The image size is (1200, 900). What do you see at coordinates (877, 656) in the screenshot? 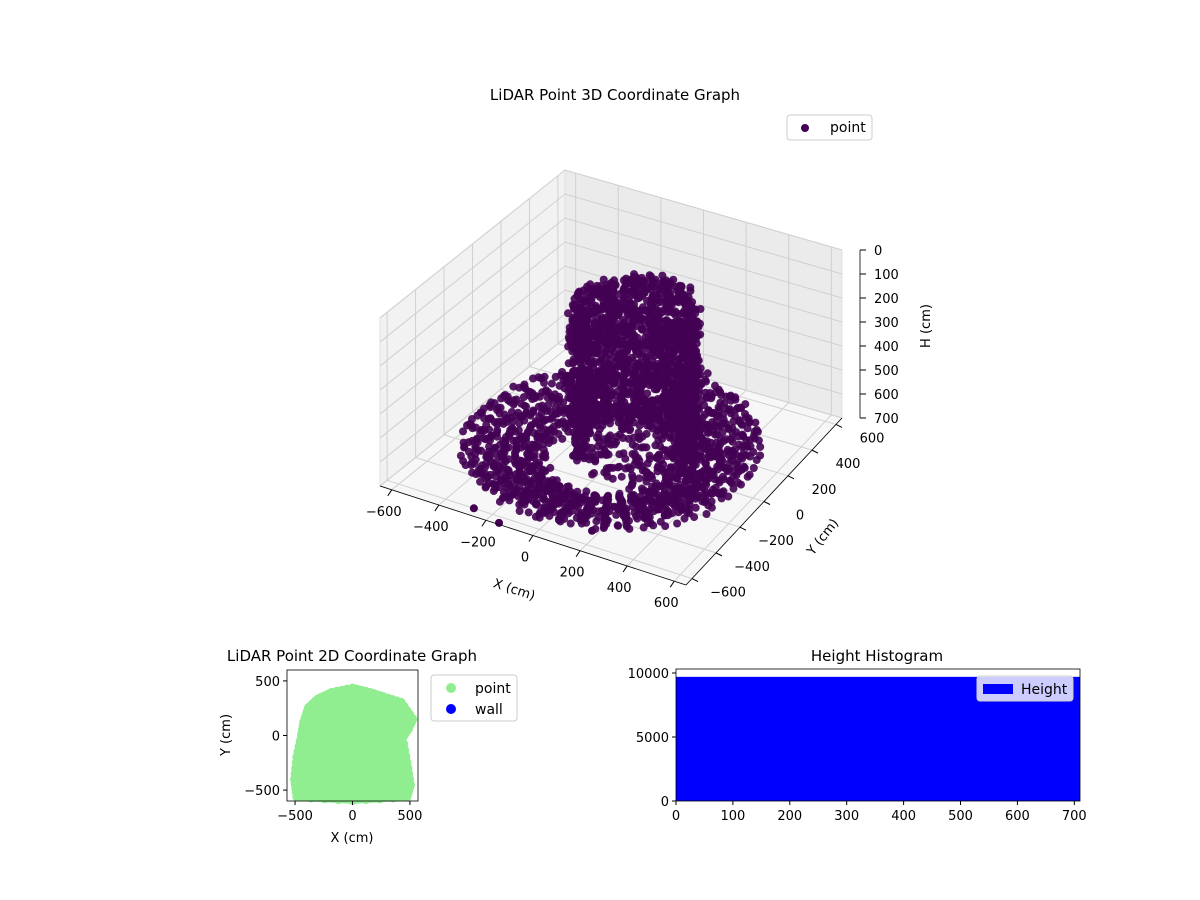
I see `chart-hist-title: Height Histogram` at bounding box center [877, 656].